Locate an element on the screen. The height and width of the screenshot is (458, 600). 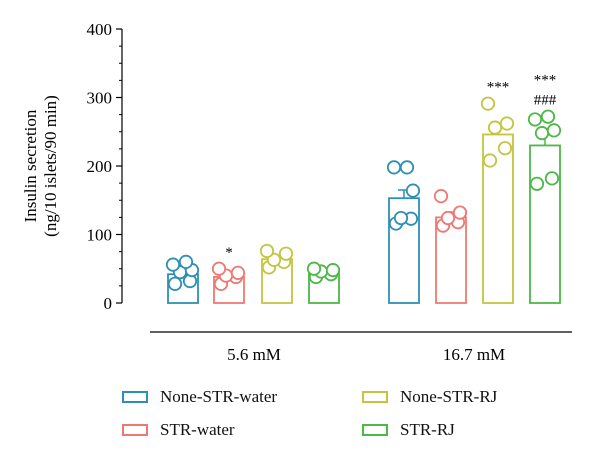
y-tick-label-3: 300 is located at coordinates (100, 98).